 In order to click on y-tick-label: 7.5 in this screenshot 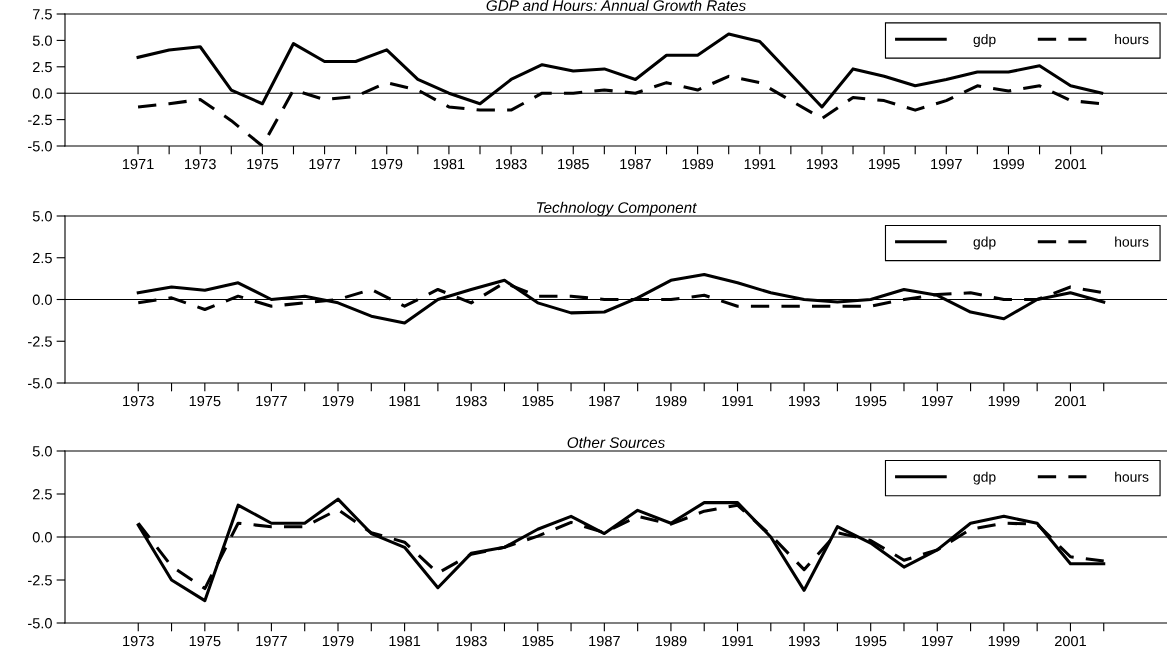, I will do `click(42, 14)`.